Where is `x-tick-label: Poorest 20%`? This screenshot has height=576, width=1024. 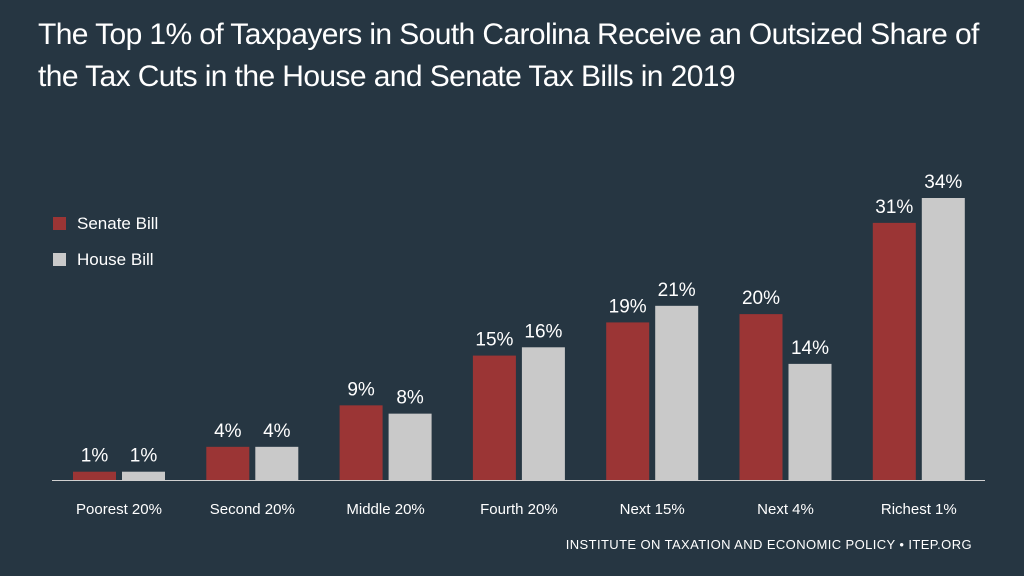
x-tick-label: Poorest 20% is located at coordinates (119, 509).